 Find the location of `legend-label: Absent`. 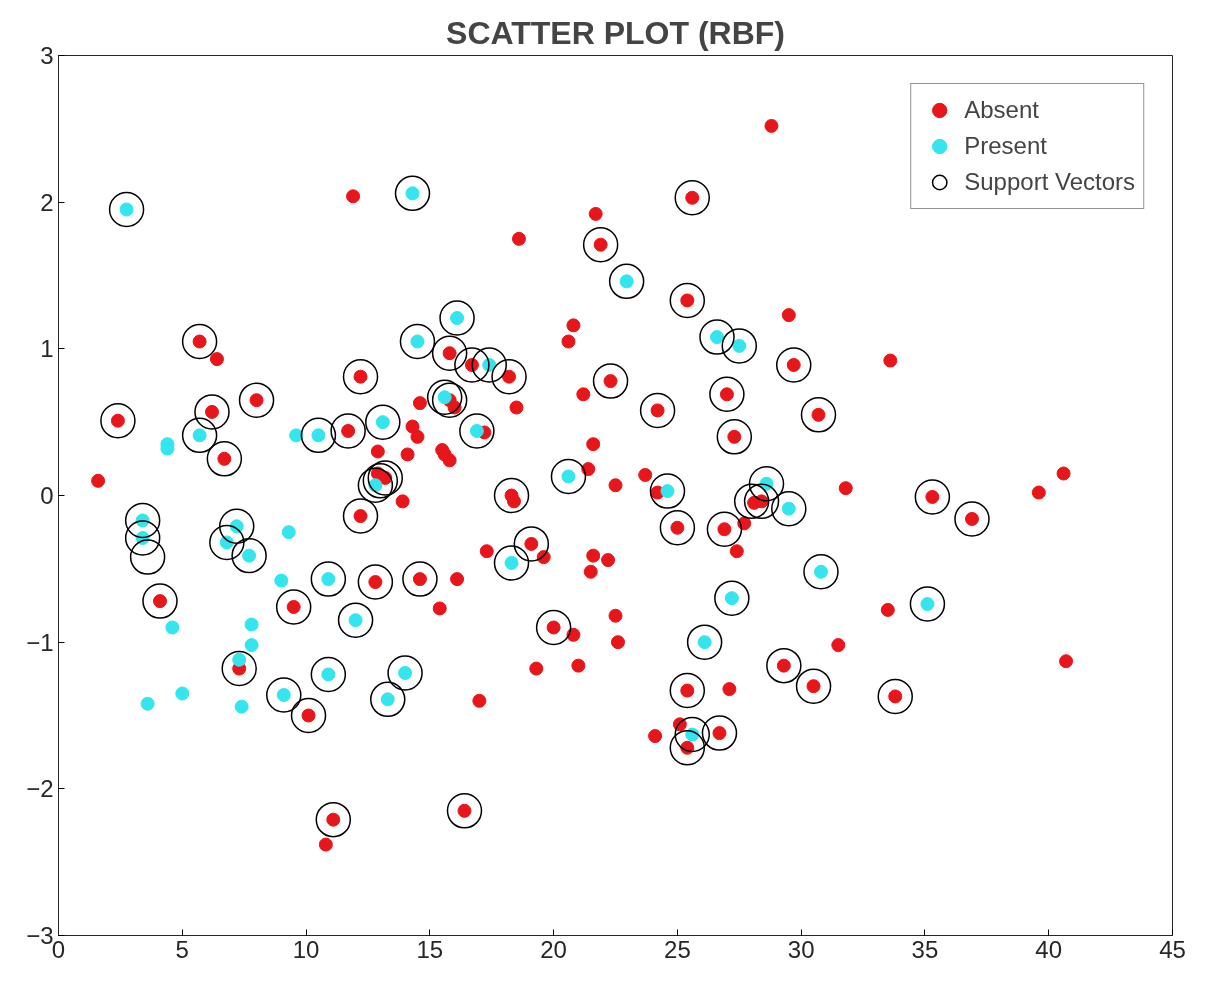

legend-label: Absent is located at coordinates (1001, 110).